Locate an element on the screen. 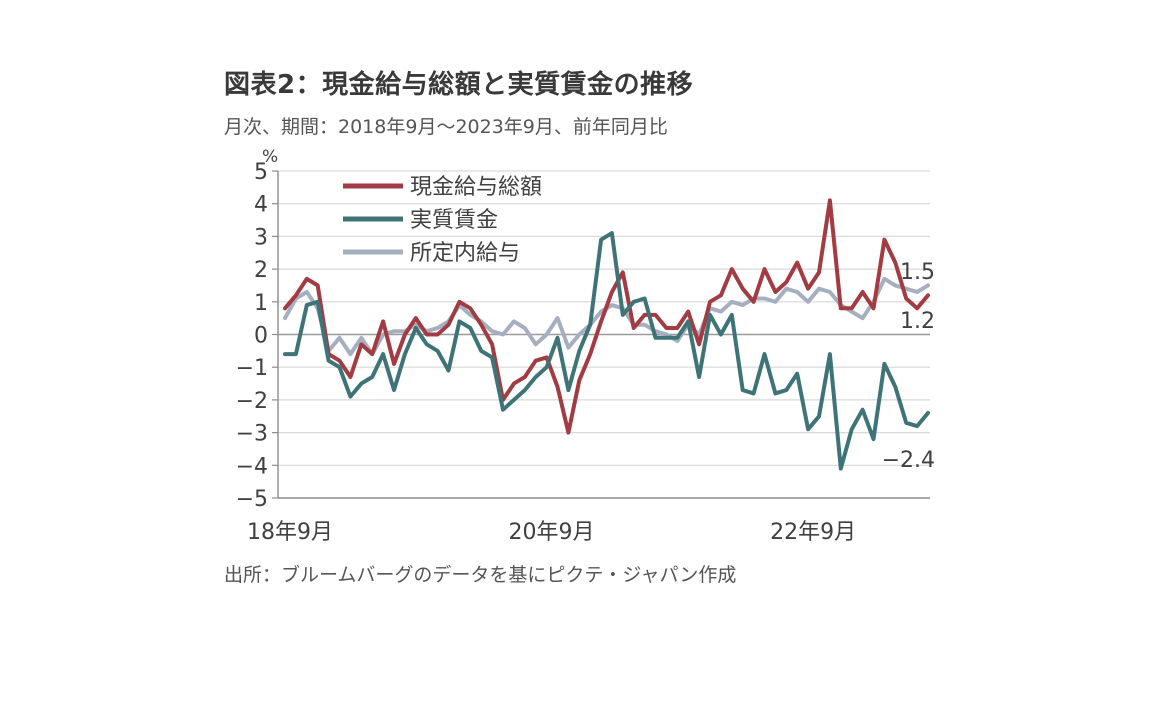 Image resolution: width=1152 pixels, height=720 pixels. y-tick-label: 3 is located at coordinates (261, 237).